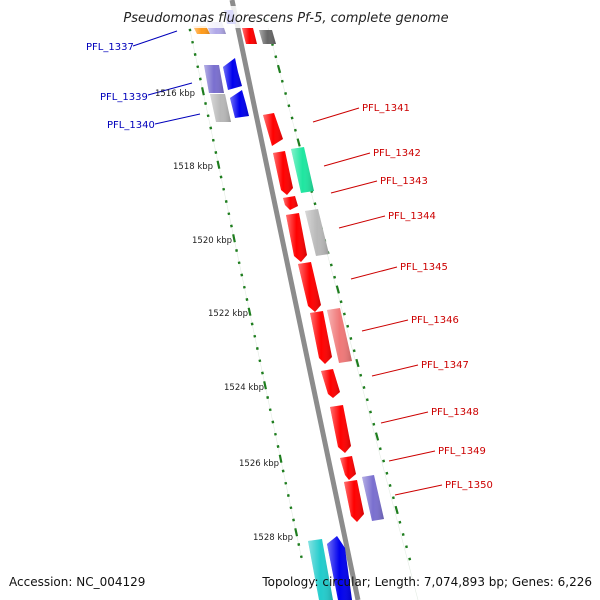 The height and width of the screenshot is (600, 600). I want to click on gene-label-pfl-1348: PFL_1348, so click(455, 412).